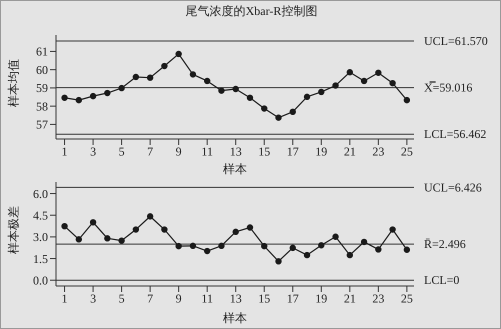  I want to click on y-tick-label: 0.0, so click(40, 280).